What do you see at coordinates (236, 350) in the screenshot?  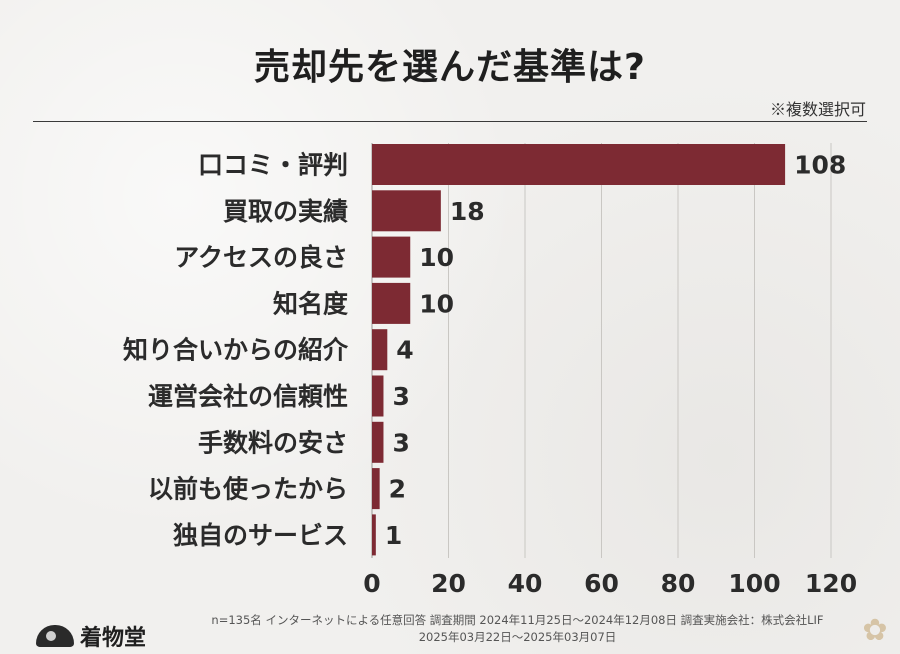 I see `category-label: 知り合いからの紹介` at bounding box center [236, 350].